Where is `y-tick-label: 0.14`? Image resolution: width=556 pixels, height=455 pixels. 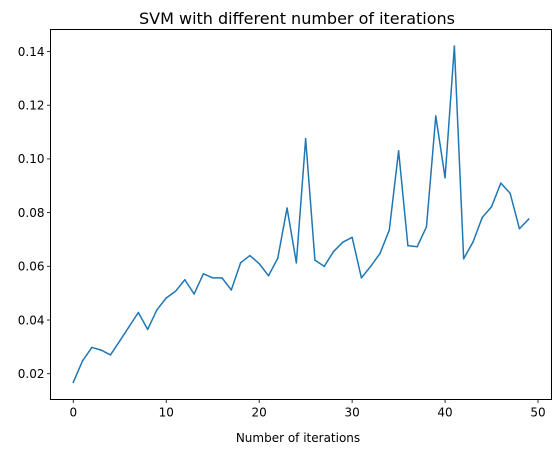 y-tick-label: 0.14 is located at coordinates (31, 52).